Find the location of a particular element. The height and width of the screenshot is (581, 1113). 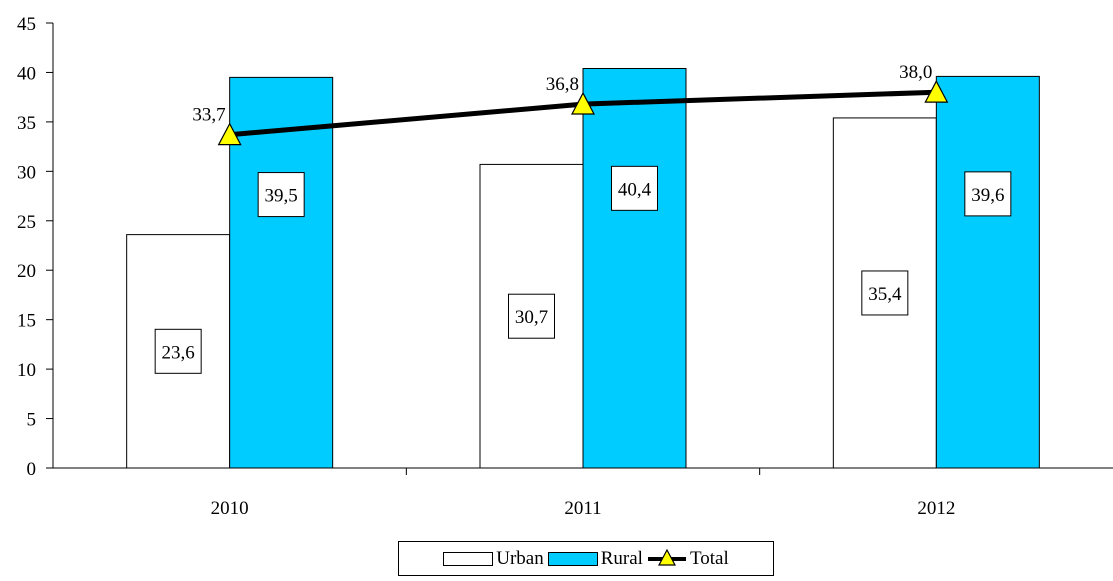

y-tick-label: 0 is located at coordinates (32, 469).